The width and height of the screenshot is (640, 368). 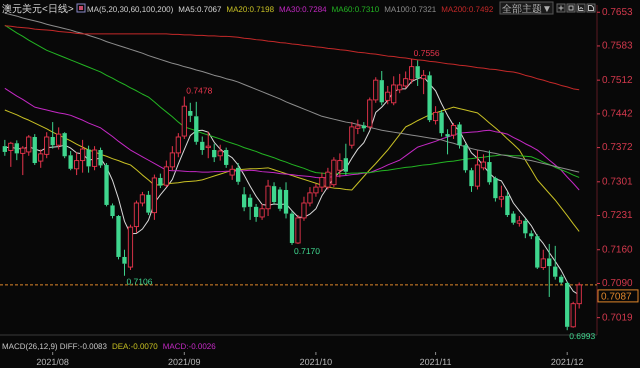 I want to click on y-tick-label: 0.7653, so click(x=618, y=12).